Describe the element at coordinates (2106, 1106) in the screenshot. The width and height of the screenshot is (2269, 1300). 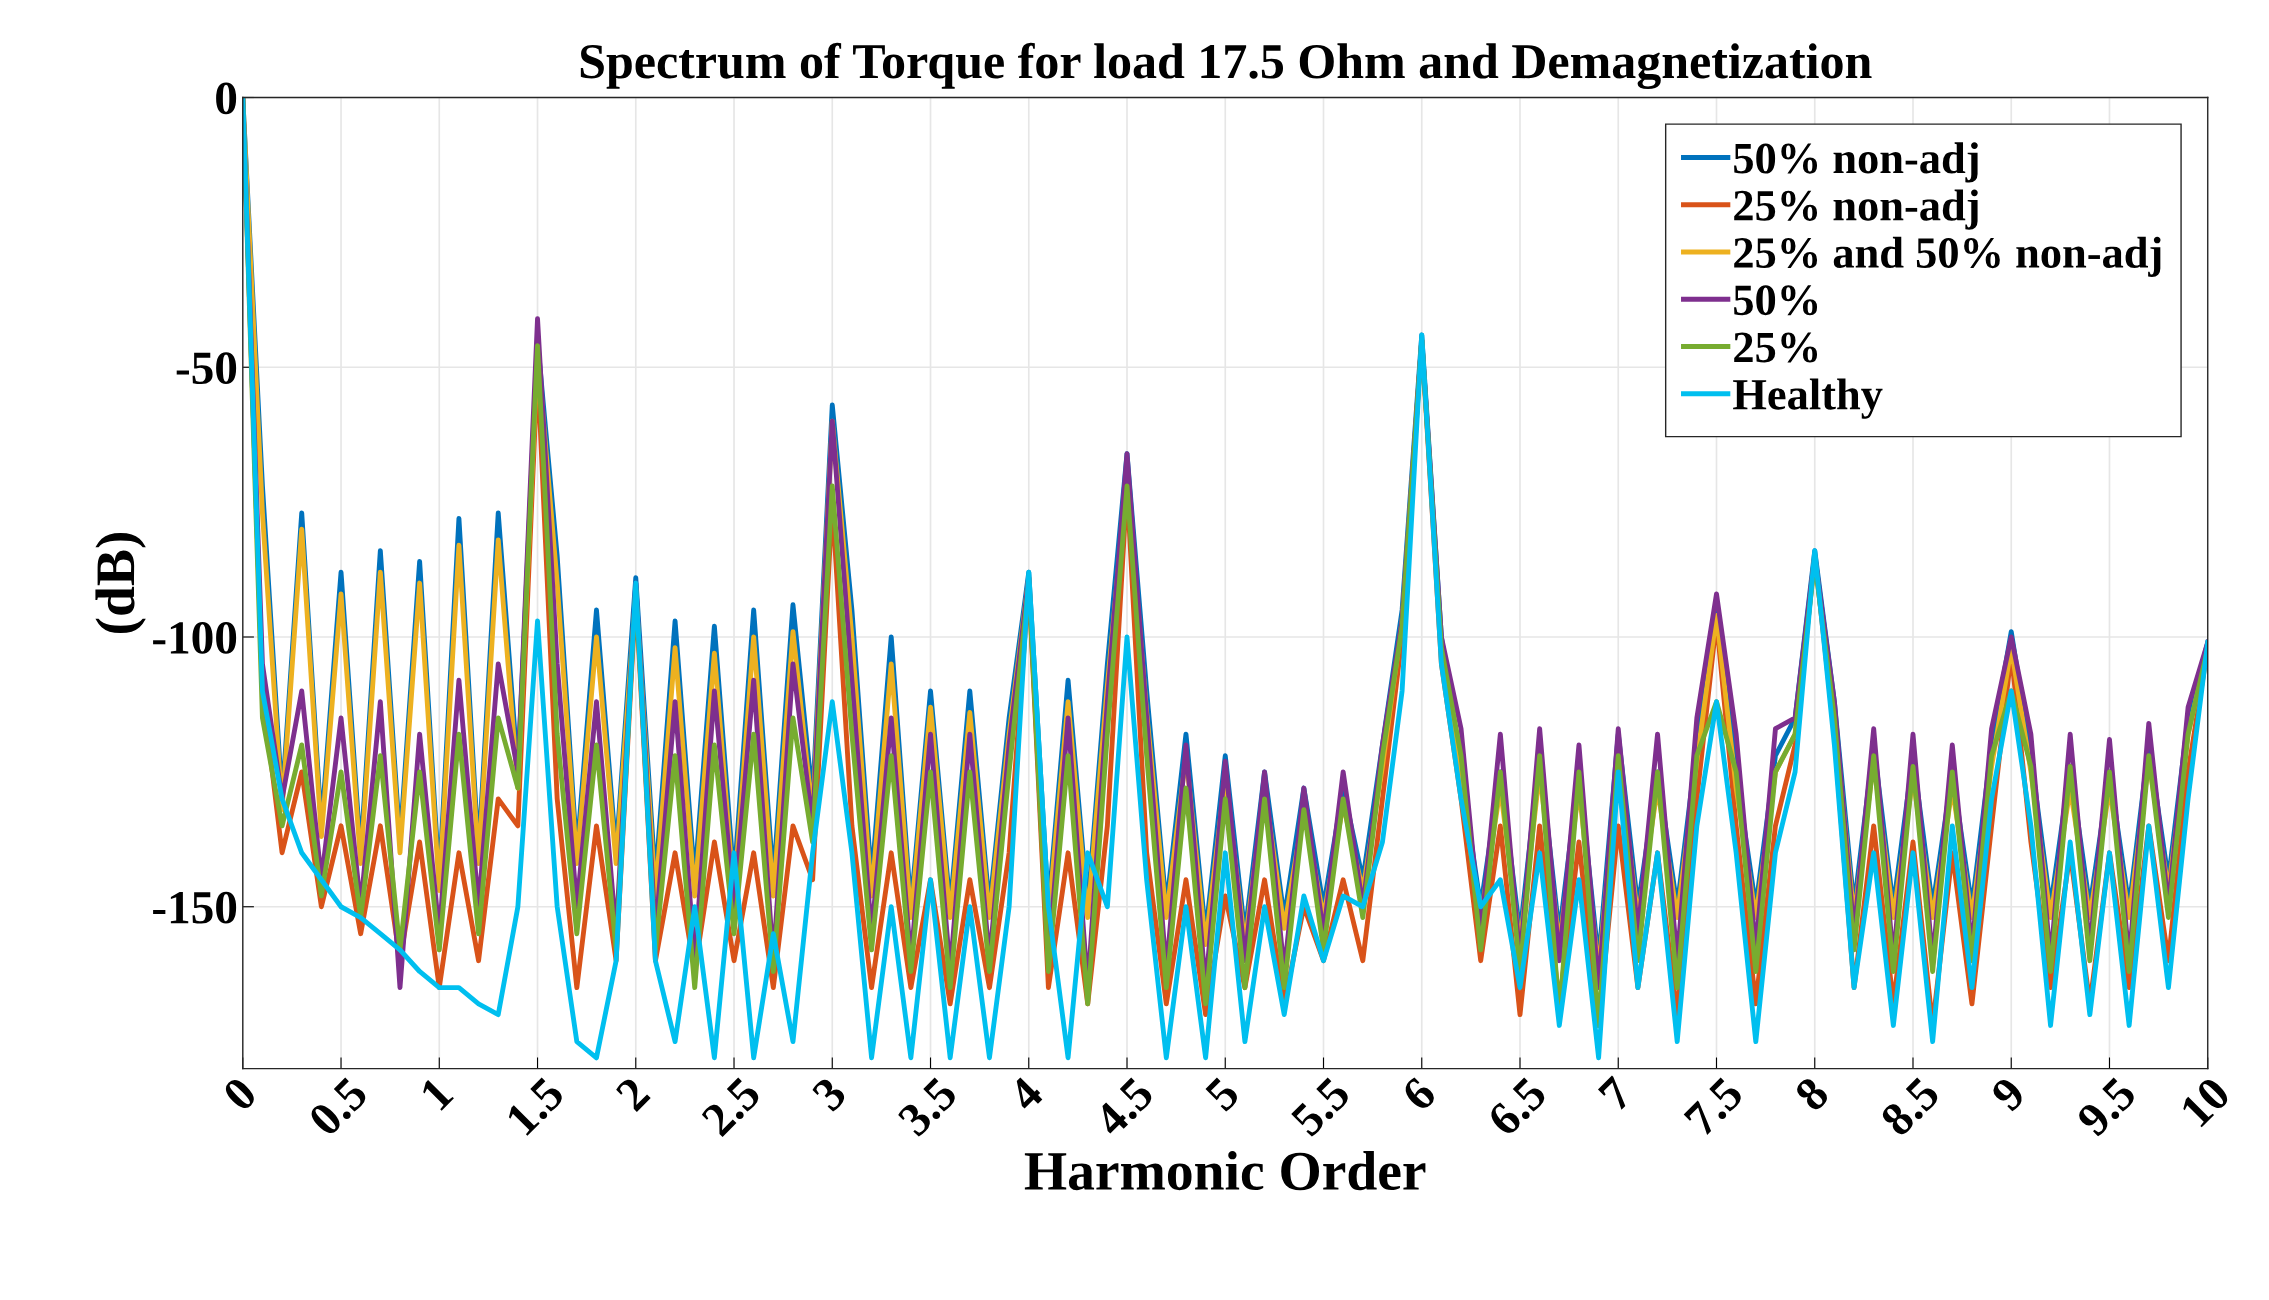
I see `x-tick-label: 9.5` at that location.